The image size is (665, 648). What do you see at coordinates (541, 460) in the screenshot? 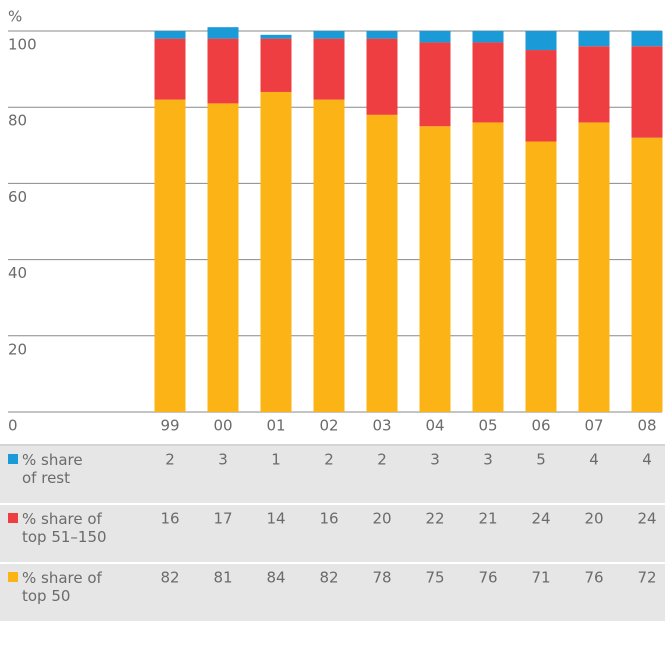
I see `table-value: 5` at bounding box center [541, 460].